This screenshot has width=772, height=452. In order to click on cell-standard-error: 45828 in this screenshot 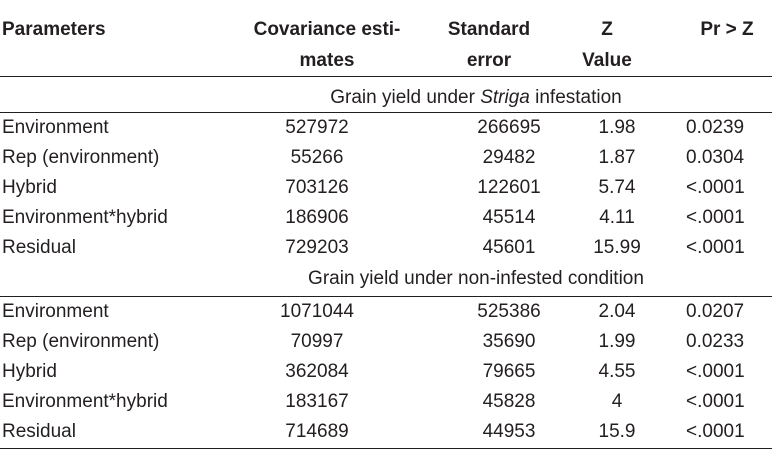, I will do `click(509, 401)`.